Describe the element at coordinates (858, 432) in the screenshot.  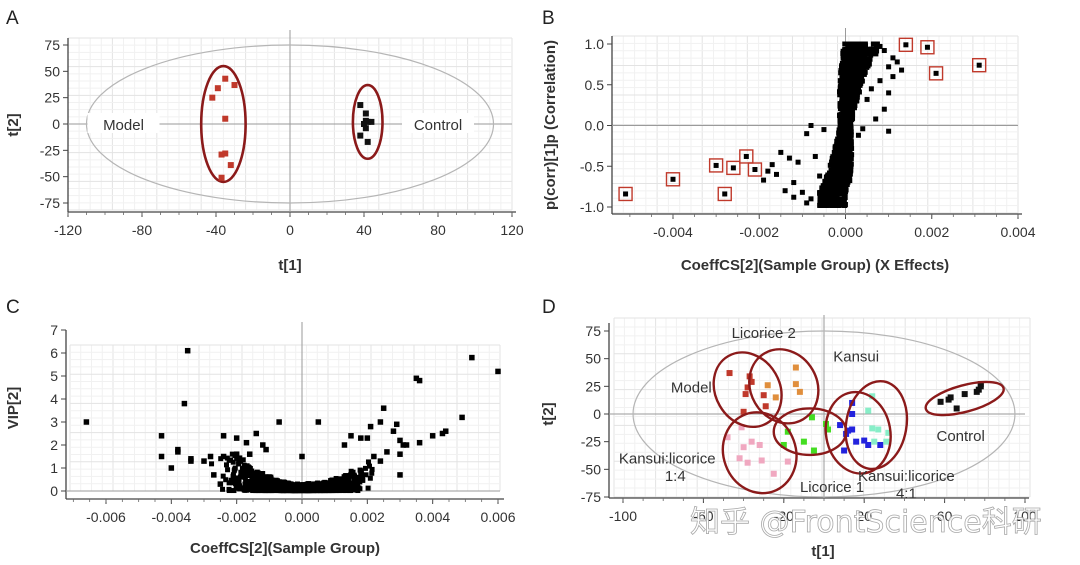
I see `group-ellipse-kansui` at that location.